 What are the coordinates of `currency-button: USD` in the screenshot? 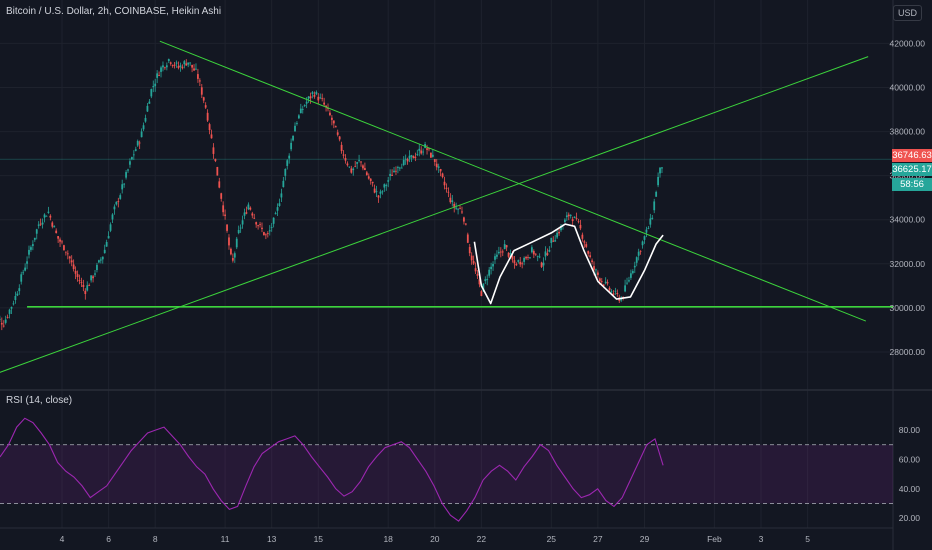 It's located at (907, 13).